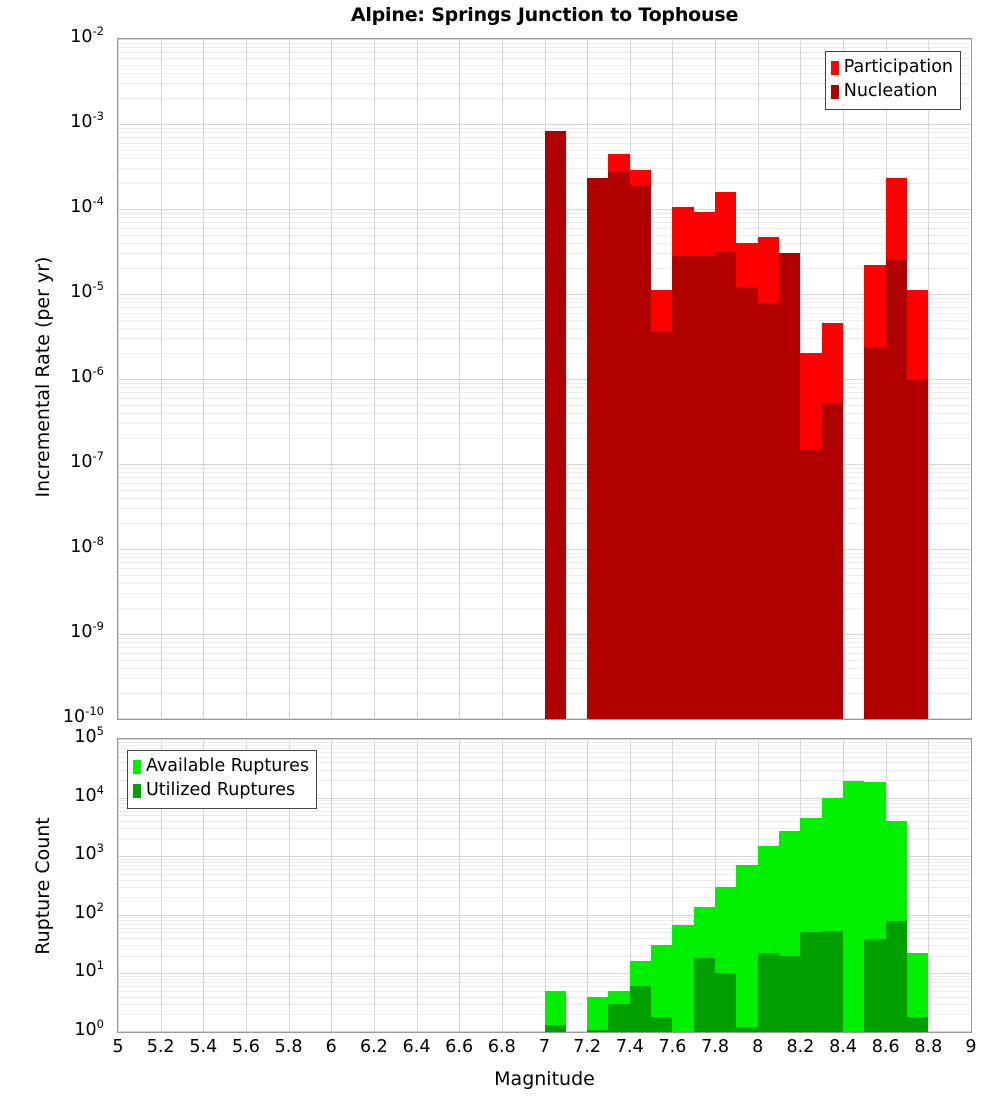  What do you see at coordinates (89, 911) in the screenshot?
I see `y-axis-tick-label: 10²` at bounding box center [89, 911].